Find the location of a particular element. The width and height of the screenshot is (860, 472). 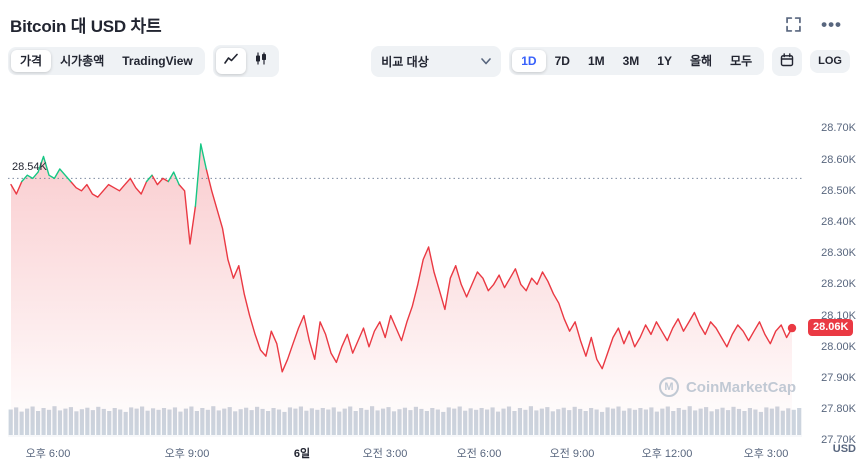

x-tick-label: 오후 3:00 is located at coordinates (766, 454).